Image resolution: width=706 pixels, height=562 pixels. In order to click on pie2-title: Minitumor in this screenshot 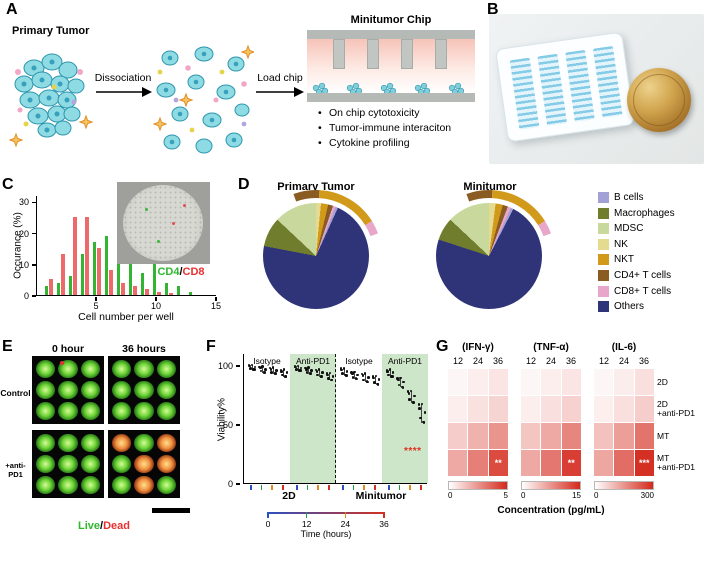, I will do `click(490, 187)`.